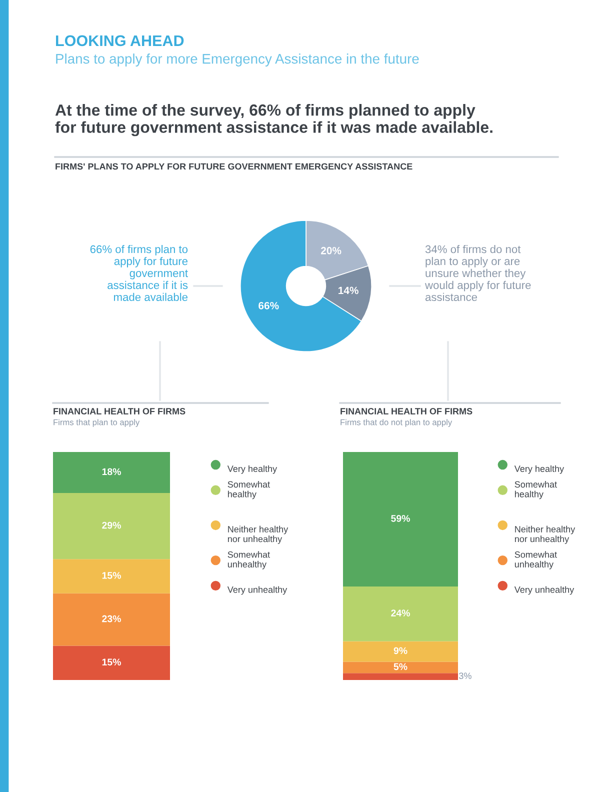  I want to click on text: FIRMS' PLANS TO APPLY FOR FUTURE GOVERNMENT EMERGENCY ASSISTANCE, so click(234, 166).